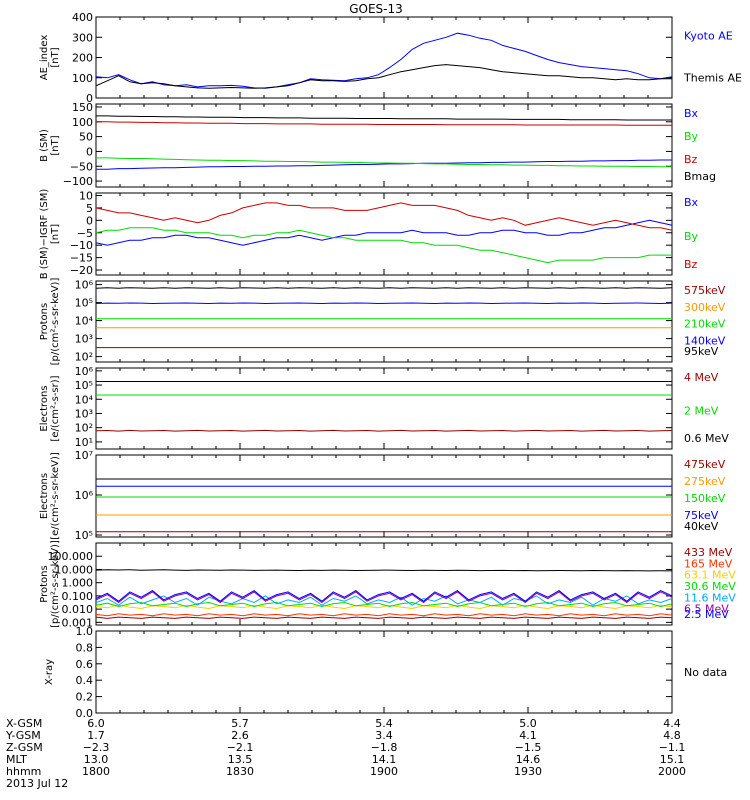 This screenshot has height=800, width=750. Describe the element at coordinates (85, 631) in the screenshot. I see `y-tick-label: 1.0` at that location.